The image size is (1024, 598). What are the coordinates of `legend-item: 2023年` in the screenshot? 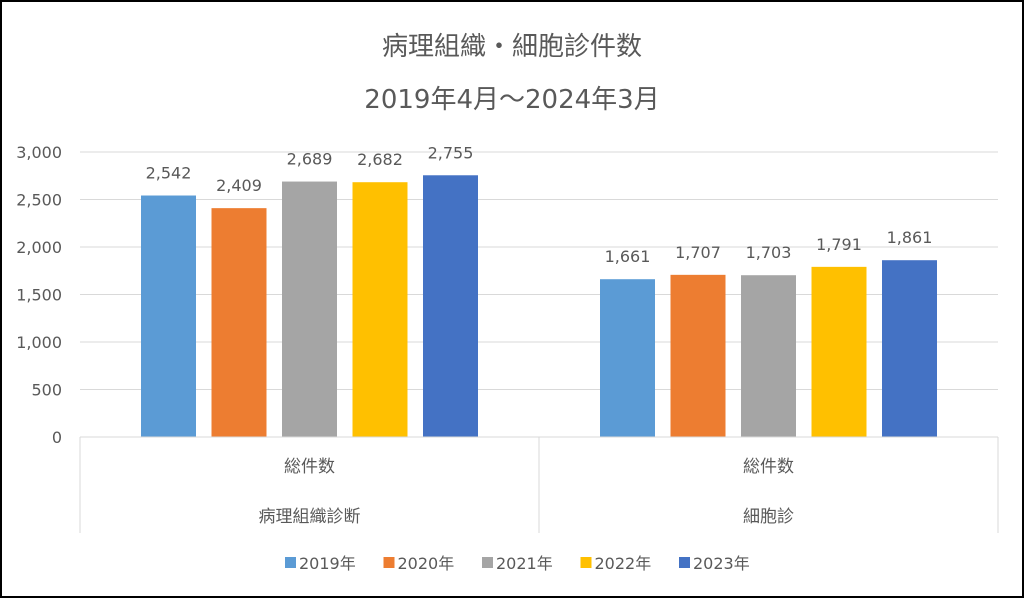 It's located at (714, 563).